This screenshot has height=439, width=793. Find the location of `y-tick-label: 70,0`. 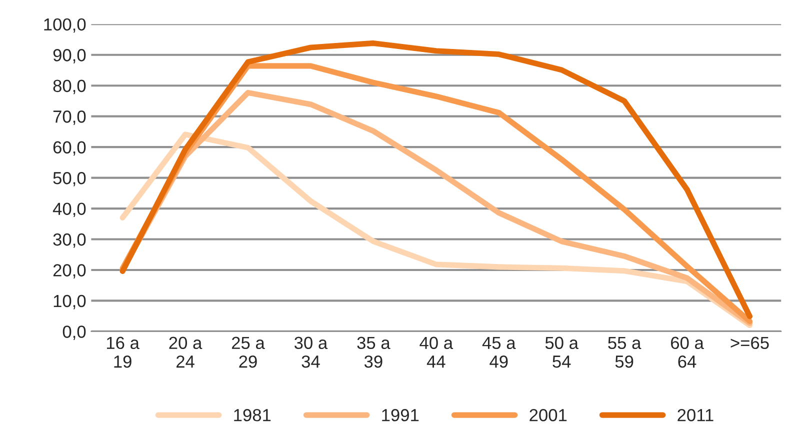

y-tick-label: 70,0 is located at coordinates (69, 117).